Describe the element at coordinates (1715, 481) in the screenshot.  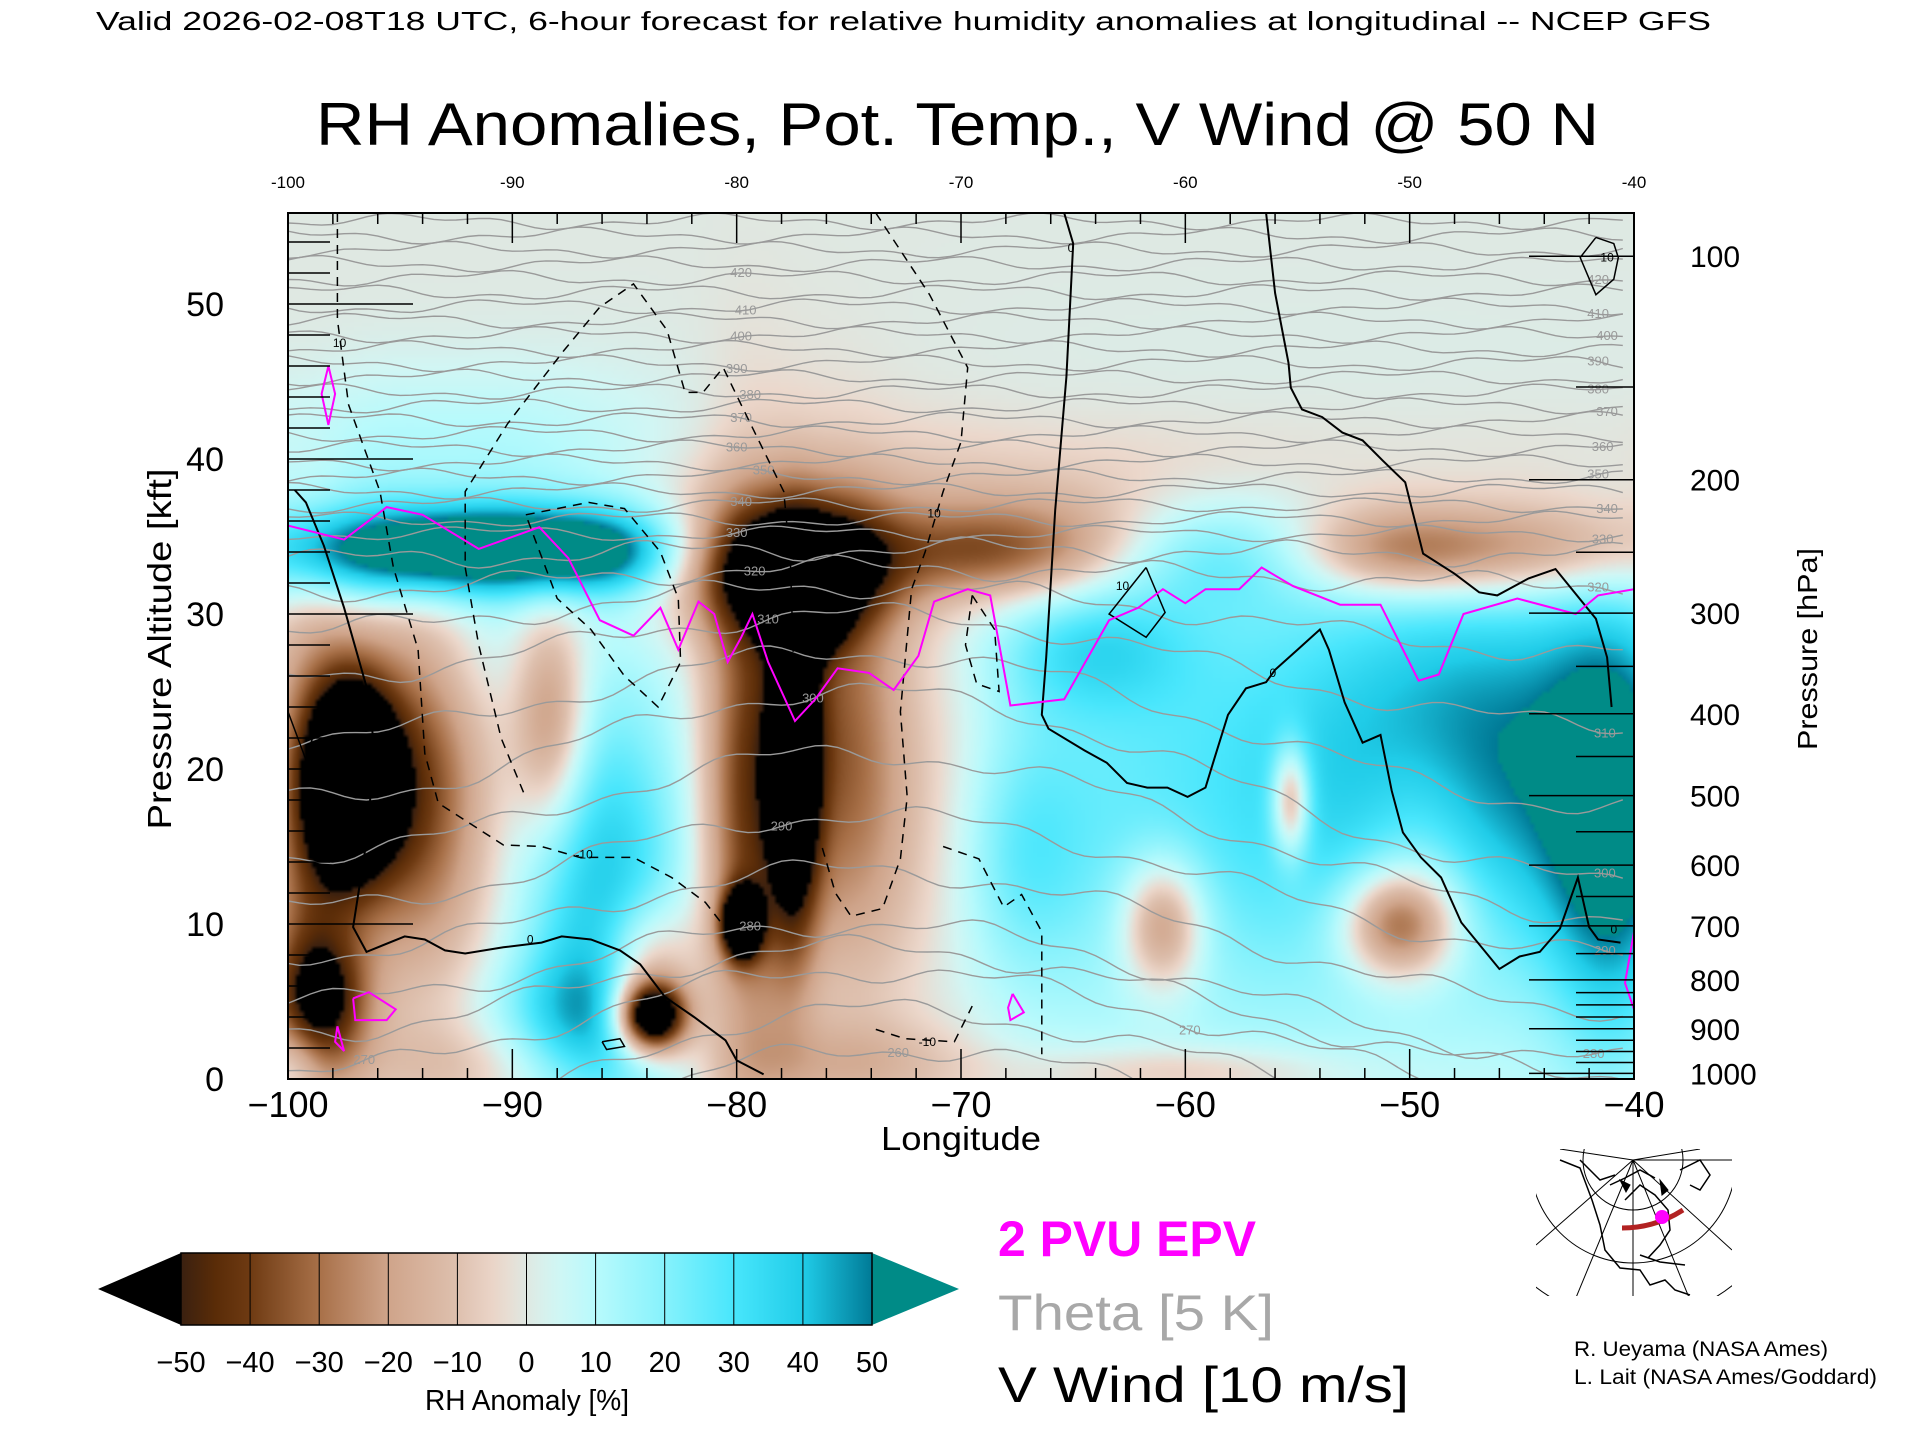
I see `y2-tick-label: 200` at that location.